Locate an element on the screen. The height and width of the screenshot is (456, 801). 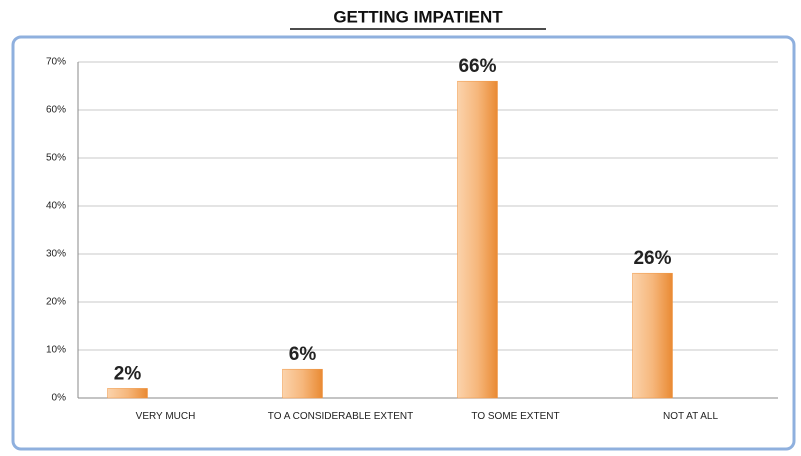
data-label: 66% is located at coordinates (477, 66).